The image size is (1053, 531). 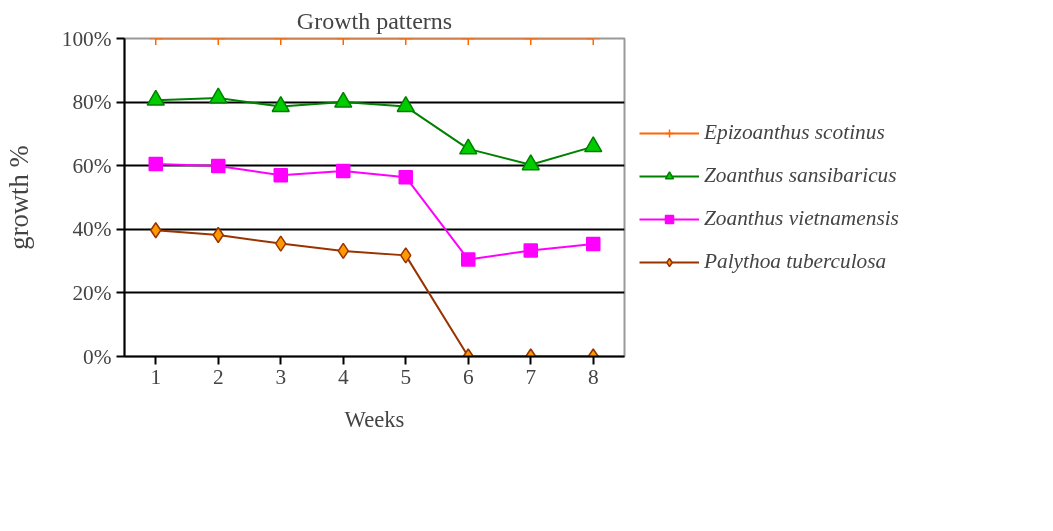 What do you see at coordinates (281, 376) in the screenshot?
I see `x-tick-label: 3` at bounding box center [281, 376].